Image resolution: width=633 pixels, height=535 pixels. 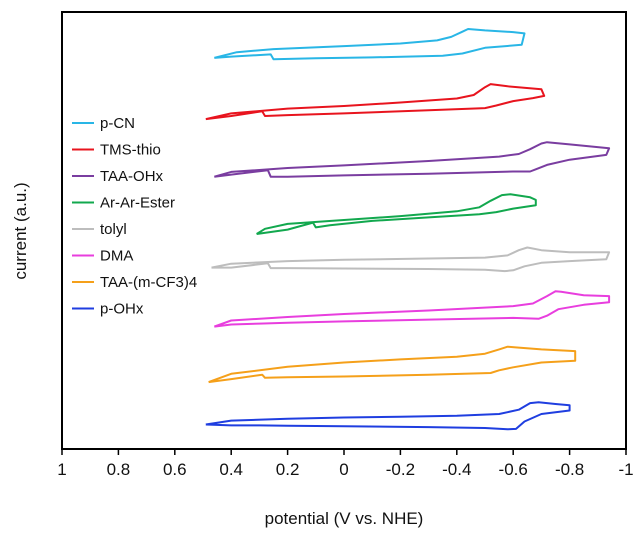 What do you see at coordinates (20, 230) in the screenshot?
I see `y-axis-title: current (a.u.)` at bounding box center [20, 230].